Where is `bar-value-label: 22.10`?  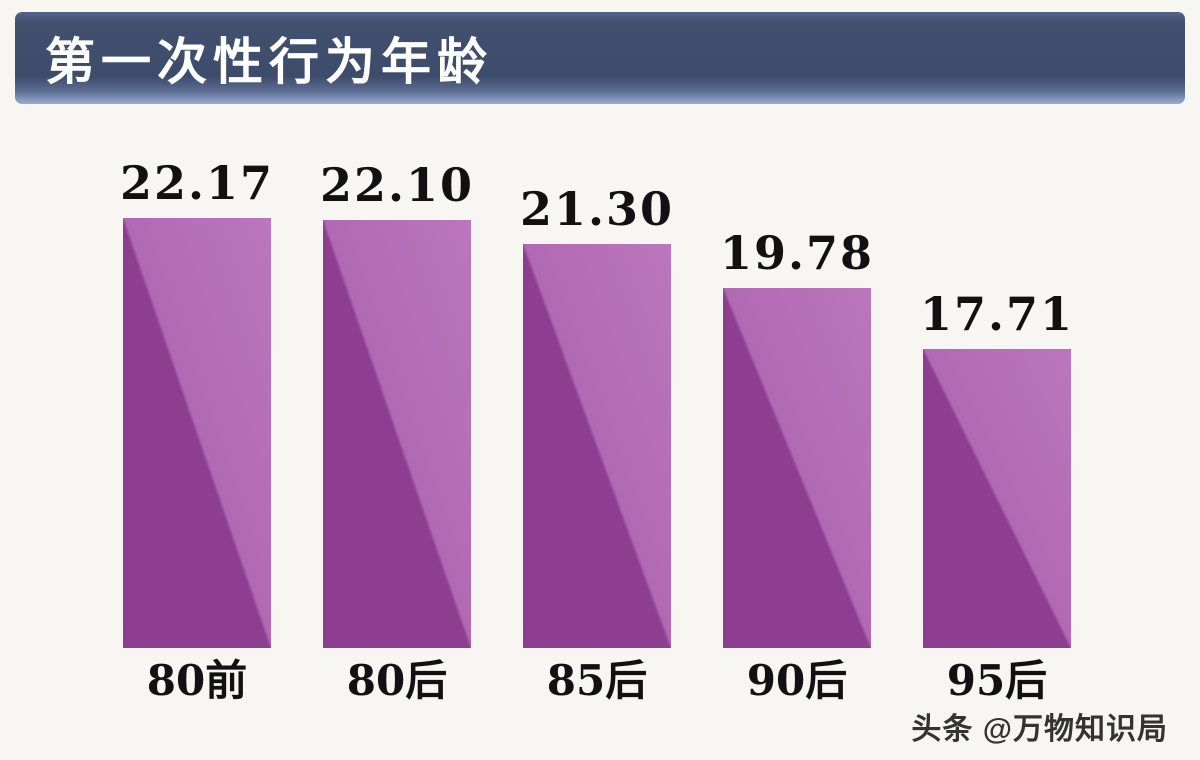 bar-value-label: 22.10 is located at coordinates (397, 185).